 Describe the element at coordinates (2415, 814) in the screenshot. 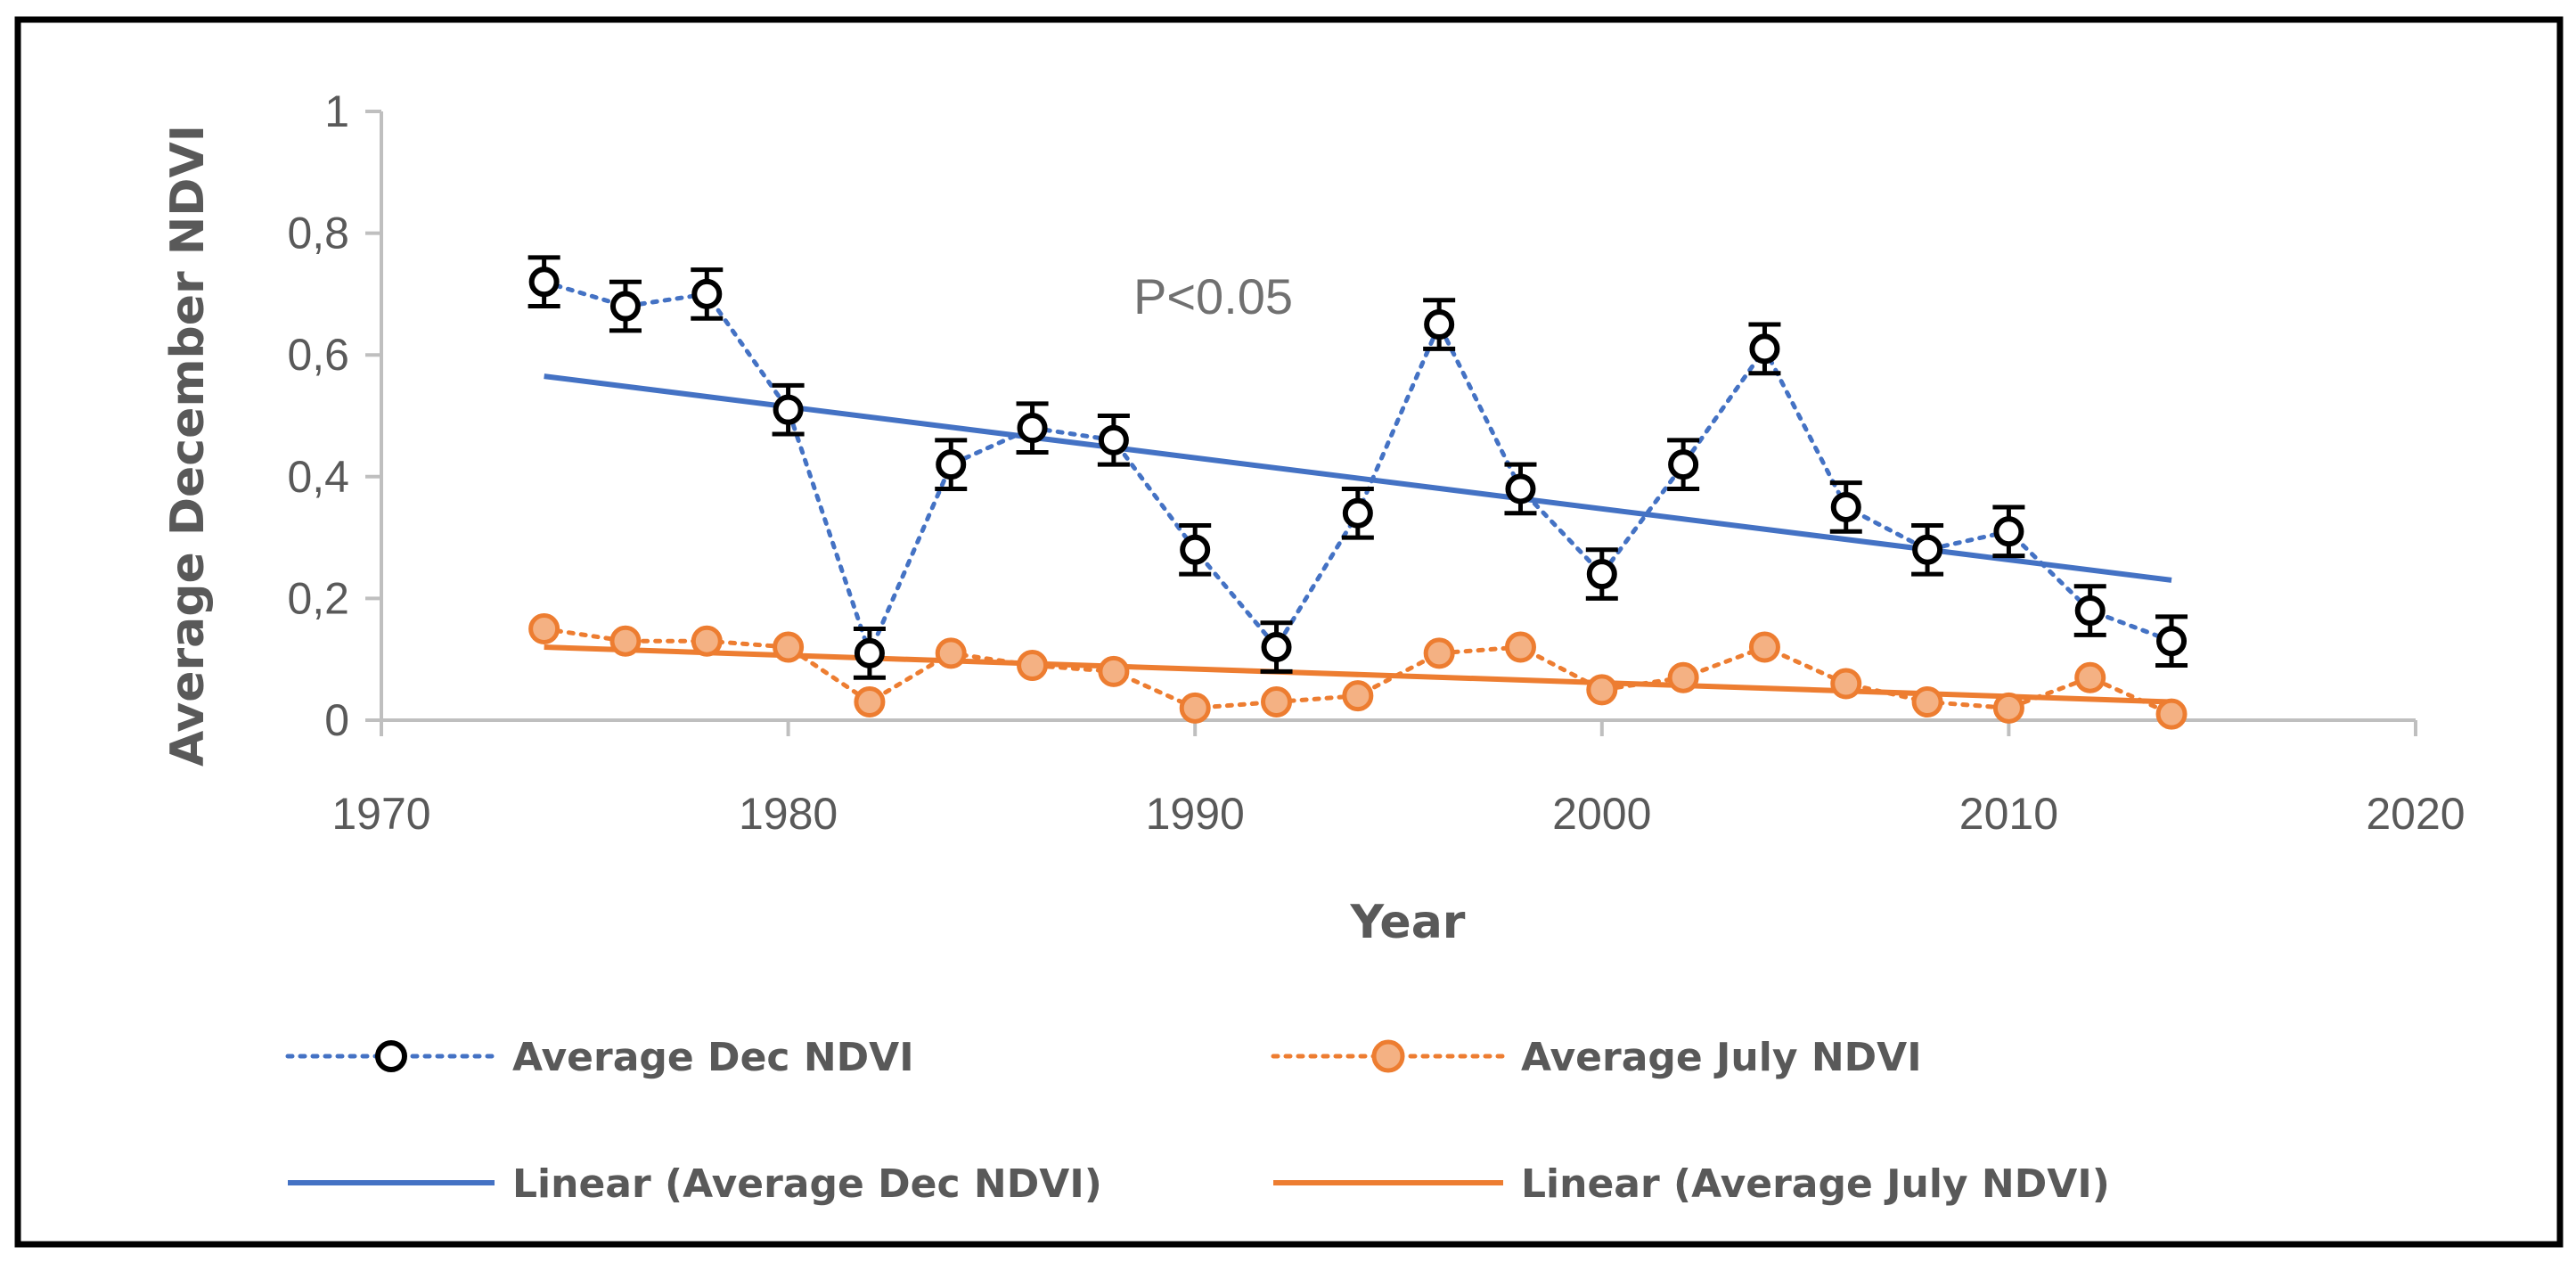

I see `x-tick-label: 2020` at that location.